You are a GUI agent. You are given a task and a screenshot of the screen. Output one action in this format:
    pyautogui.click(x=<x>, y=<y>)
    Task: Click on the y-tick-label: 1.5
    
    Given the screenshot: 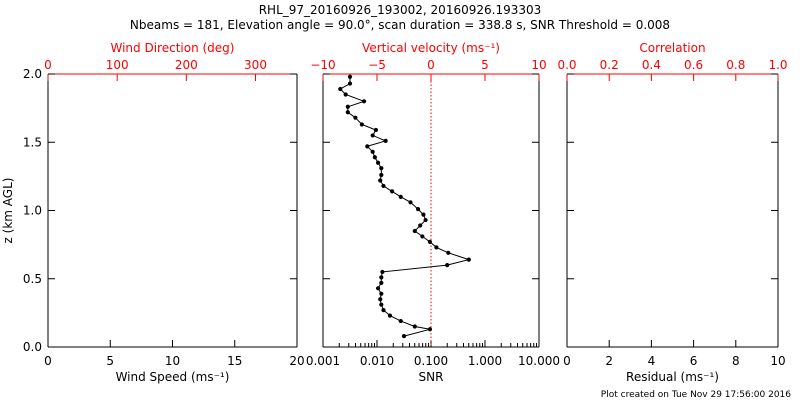 What is the action you would take?
    pyautogui.click(x=32, y=142)
    